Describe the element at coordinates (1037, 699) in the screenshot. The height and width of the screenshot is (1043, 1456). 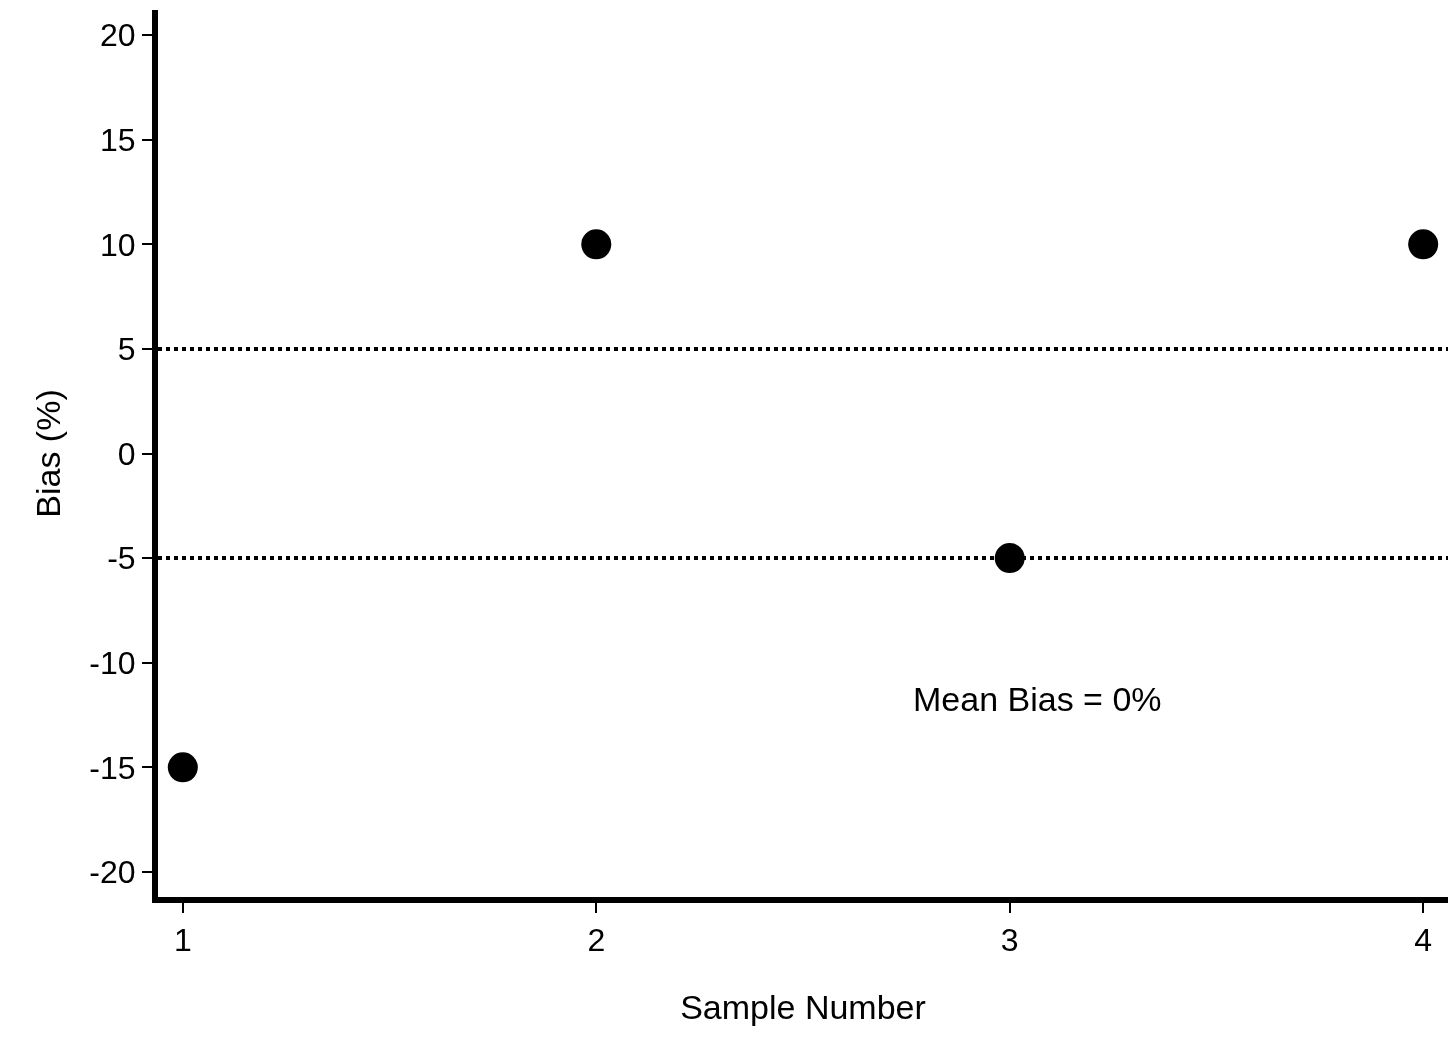
I see `annotation: Mean Bias = 0%` at that location.